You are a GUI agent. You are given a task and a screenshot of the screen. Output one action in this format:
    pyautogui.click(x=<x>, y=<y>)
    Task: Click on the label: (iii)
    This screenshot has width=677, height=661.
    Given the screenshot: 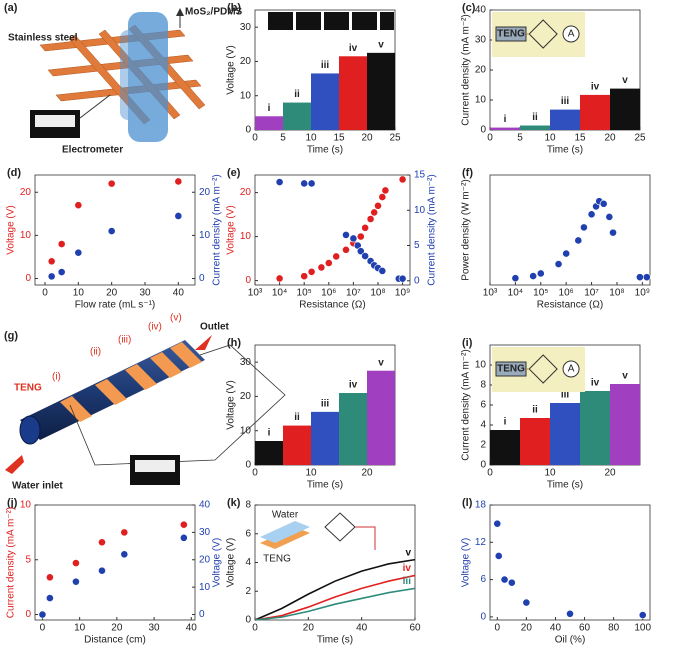 What is the action you would take?
    pyautogui.click(x=124, y=340)
    